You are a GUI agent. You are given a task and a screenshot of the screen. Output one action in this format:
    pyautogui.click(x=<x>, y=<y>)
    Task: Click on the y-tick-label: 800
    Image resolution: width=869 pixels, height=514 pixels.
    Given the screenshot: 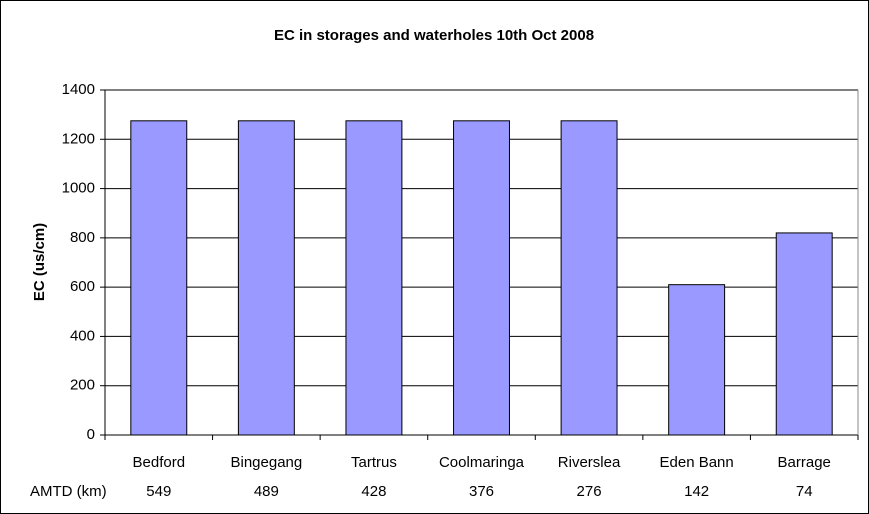 What is the action you would take?
    pyautogui.click(x=82, y=237)
    